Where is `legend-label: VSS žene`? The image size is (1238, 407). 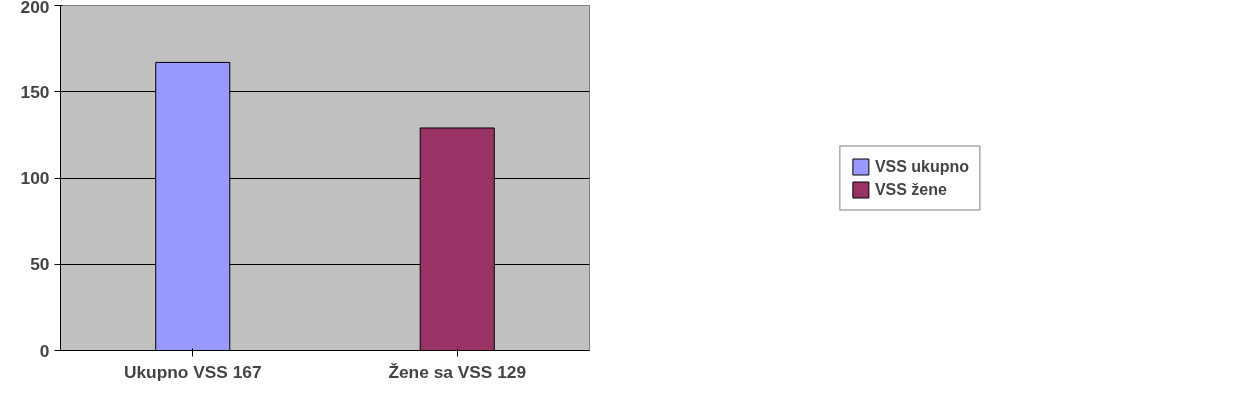
legend-label: VSS žene is located at coordinates (910, 189).